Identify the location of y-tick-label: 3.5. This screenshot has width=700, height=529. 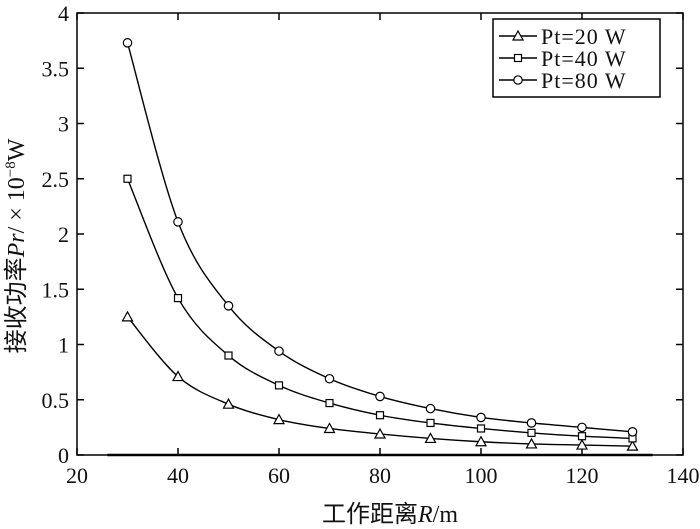
(56, 68).